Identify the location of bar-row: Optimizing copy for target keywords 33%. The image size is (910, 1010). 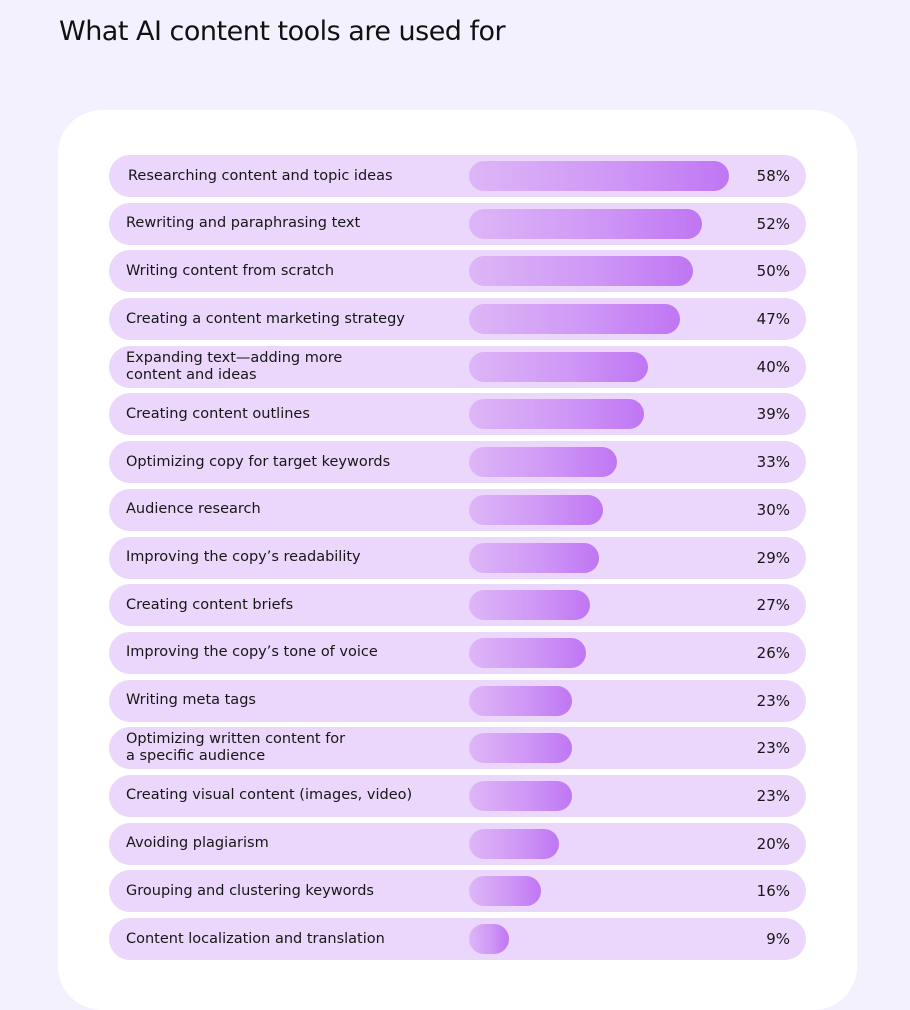
(457, 462).